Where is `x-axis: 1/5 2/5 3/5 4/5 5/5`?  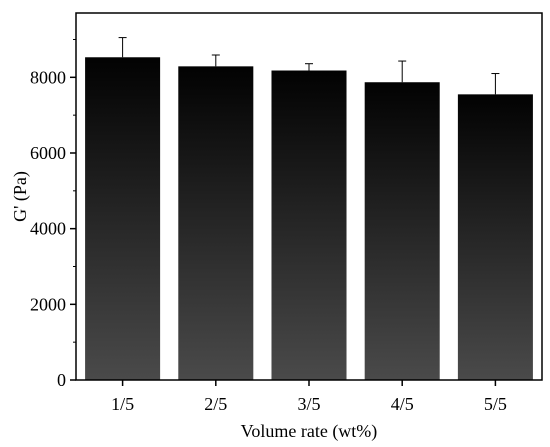
x-axis: 1/5 2/5 3/5 4/5 5/5 is located at coordinates (309, 397).